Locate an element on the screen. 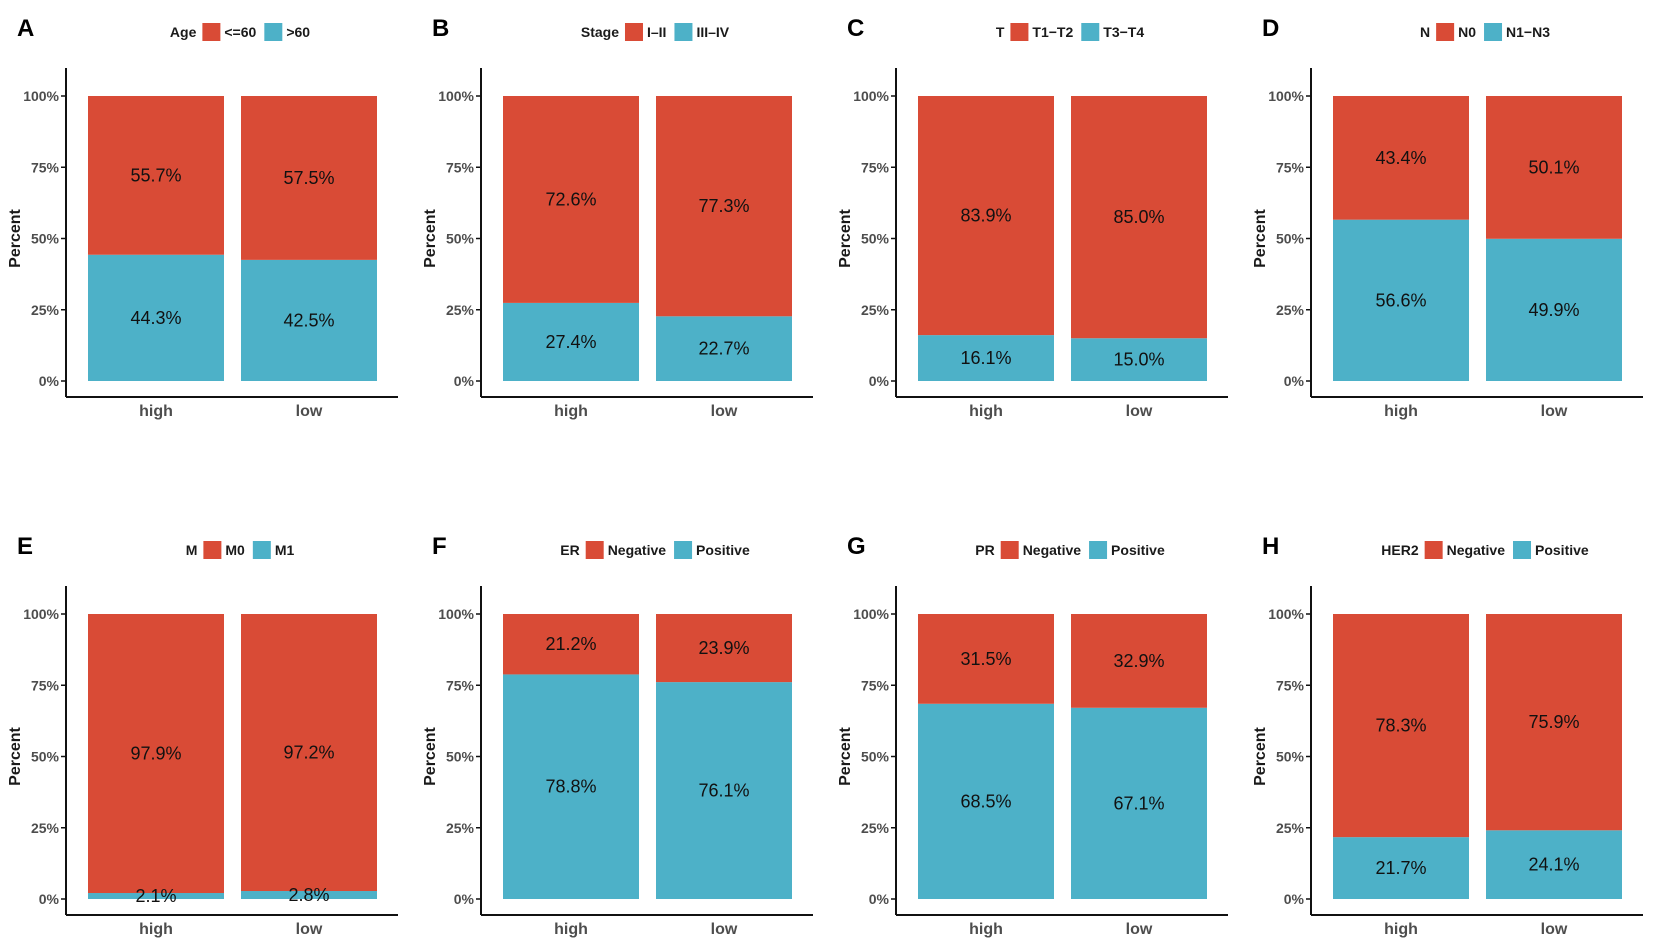 The height and width of the screenshot is (947, 1654). data-label: 83.9% is located at coordinates (985, 216).